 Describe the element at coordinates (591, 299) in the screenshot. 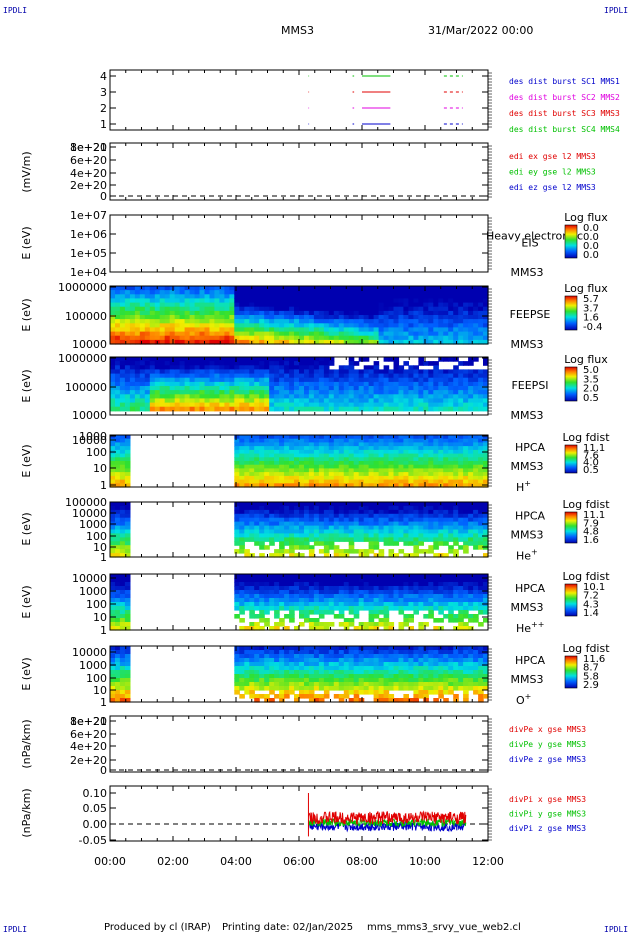

I see `colorbar-tick-label: 5.7` at that location.